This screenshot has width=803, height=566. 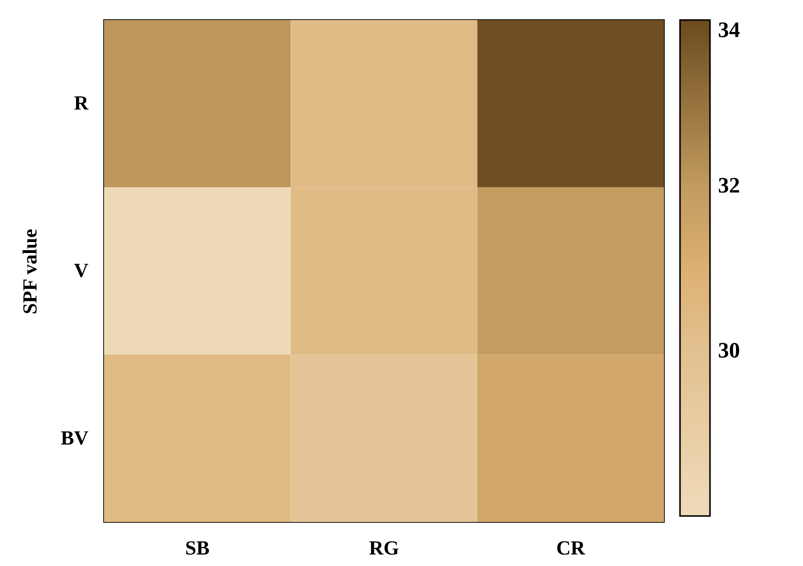 I want to click on y-tick-label: BV, so click(x=75, y=438).